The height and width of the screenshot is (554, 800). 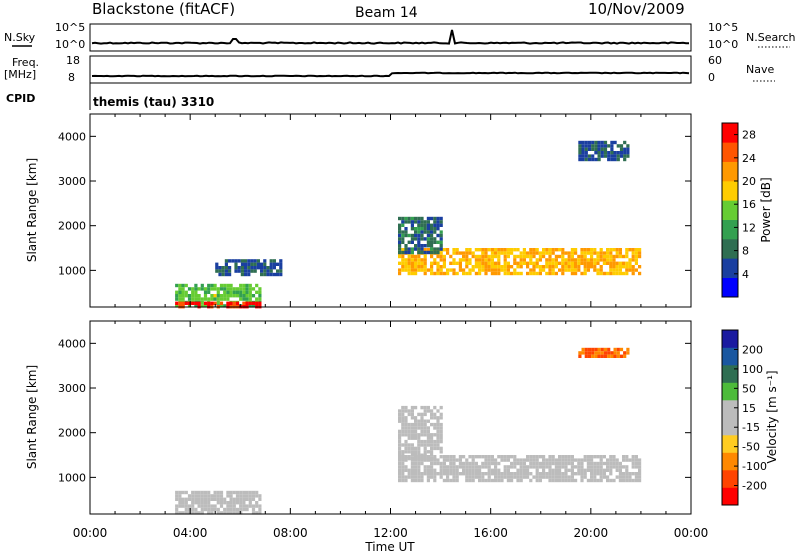 What do you see at coordinates (754, 466) in the screenshot?
I see `velocity-colorbar-tick-label: -100` at bounding box center [754, 466].